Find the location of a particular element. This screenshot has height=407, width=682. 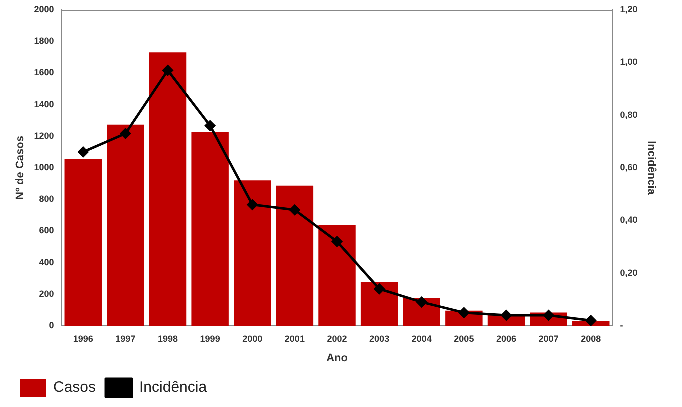

y-tick-label: 600 is located at coordinates (46, 231).